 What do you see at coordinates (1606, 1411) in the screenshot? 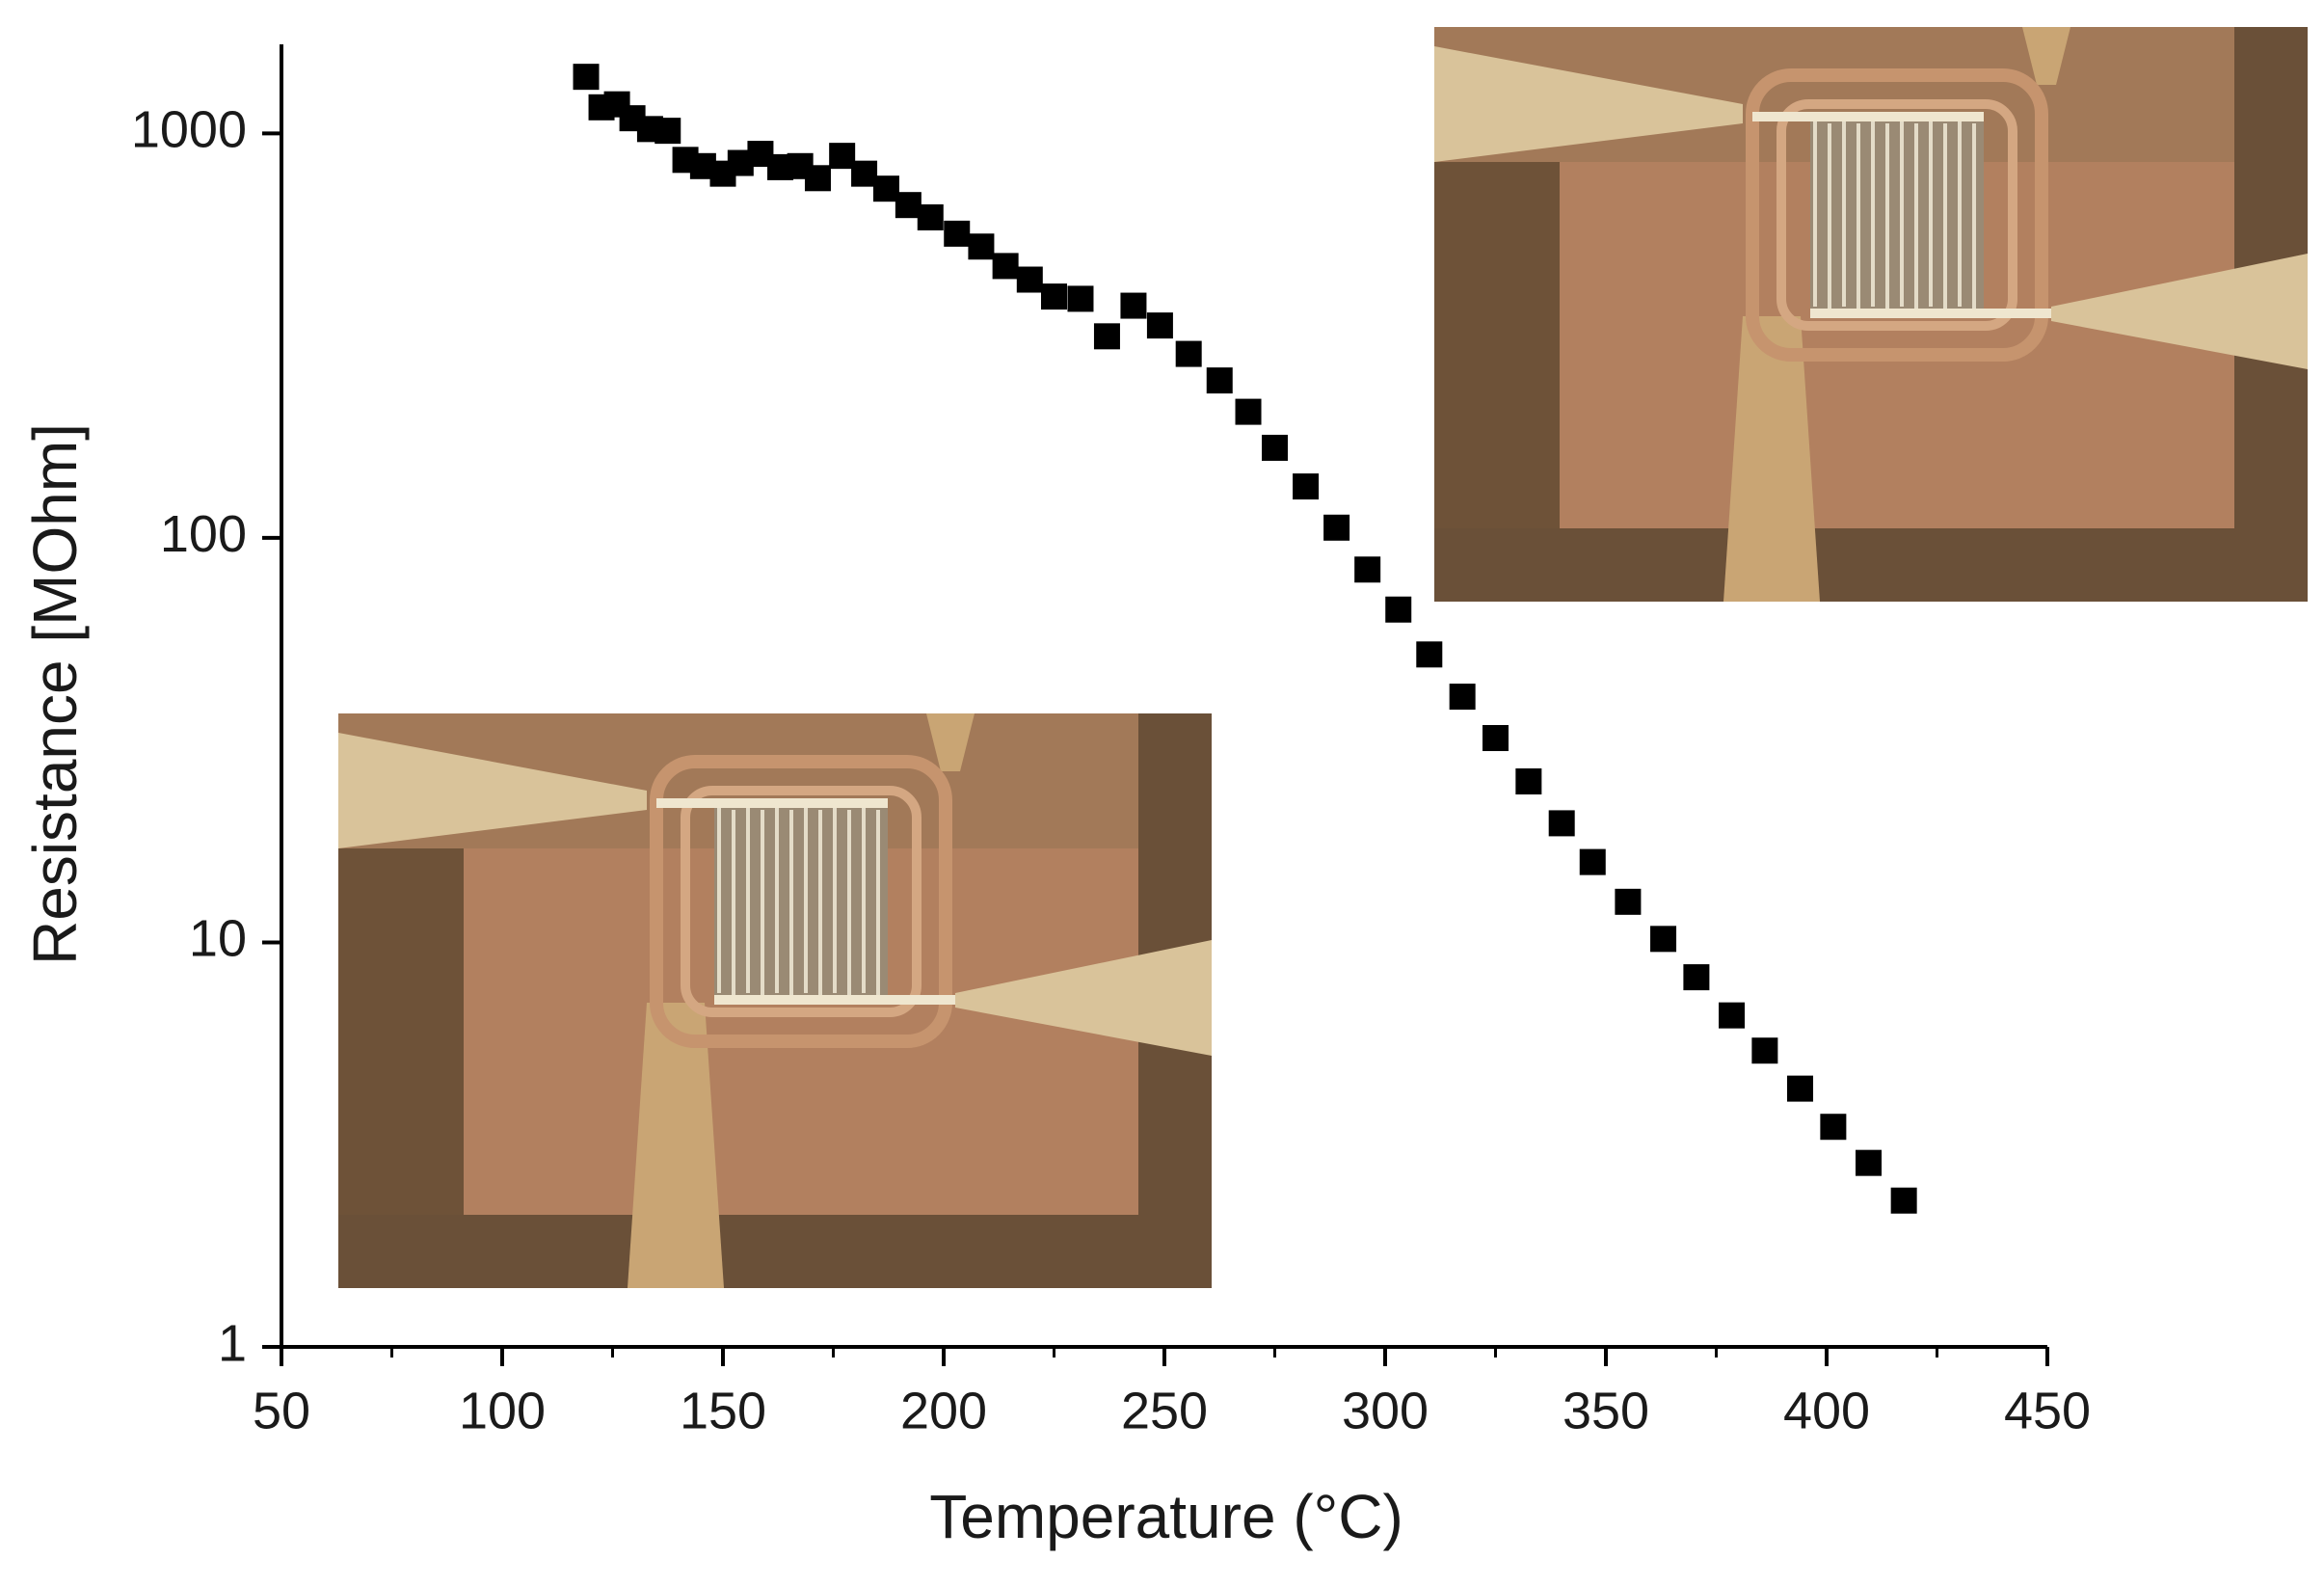
I see `x-tick-label: 350` at bounding box center [1606, 1411].